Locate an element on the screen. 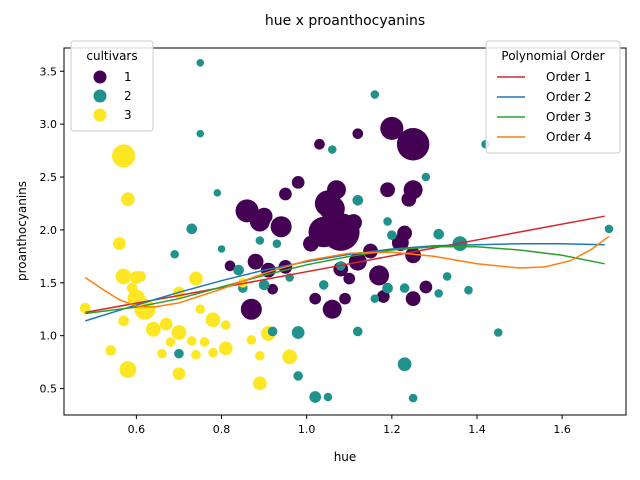 Image resolution: width=640 pixels, height=480 pixels. x-tick-label: 1.0 is located at coordinates (307, 429).